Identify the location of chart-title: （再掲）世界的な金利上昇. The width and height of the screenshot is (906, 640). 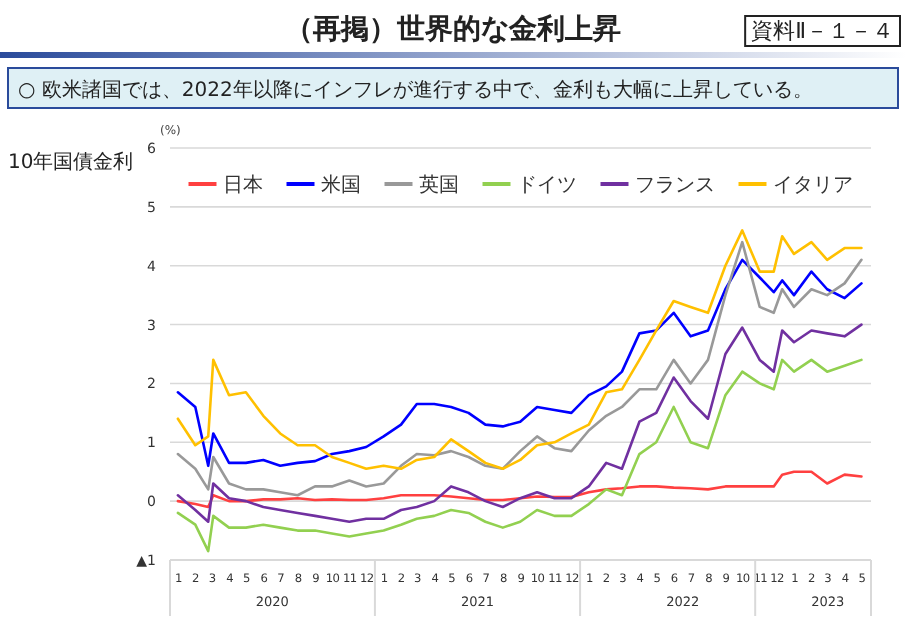
(453, 30).